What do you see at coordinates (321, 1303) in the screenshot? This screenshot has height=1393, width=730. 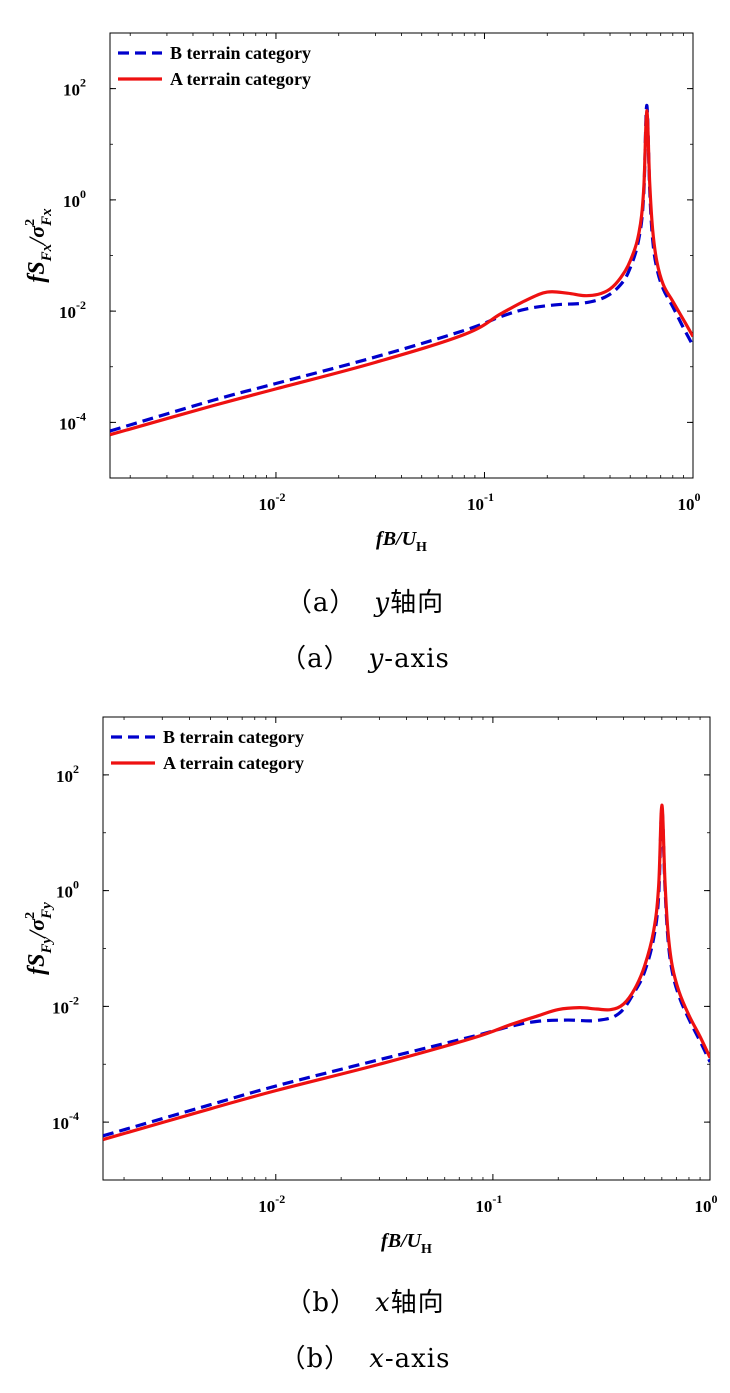 I see `caption-b-cn-label: （b）` at bounding box center [321, 1303].